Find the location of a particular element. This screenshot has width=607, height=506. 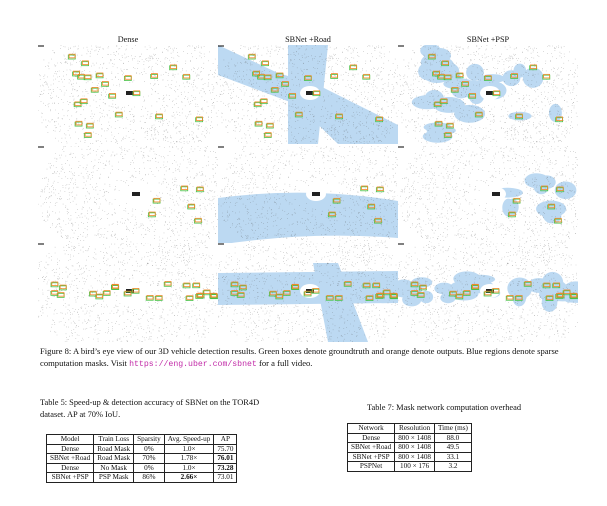

table-cell: 100 × 176 is located at coordinates (415, 466).